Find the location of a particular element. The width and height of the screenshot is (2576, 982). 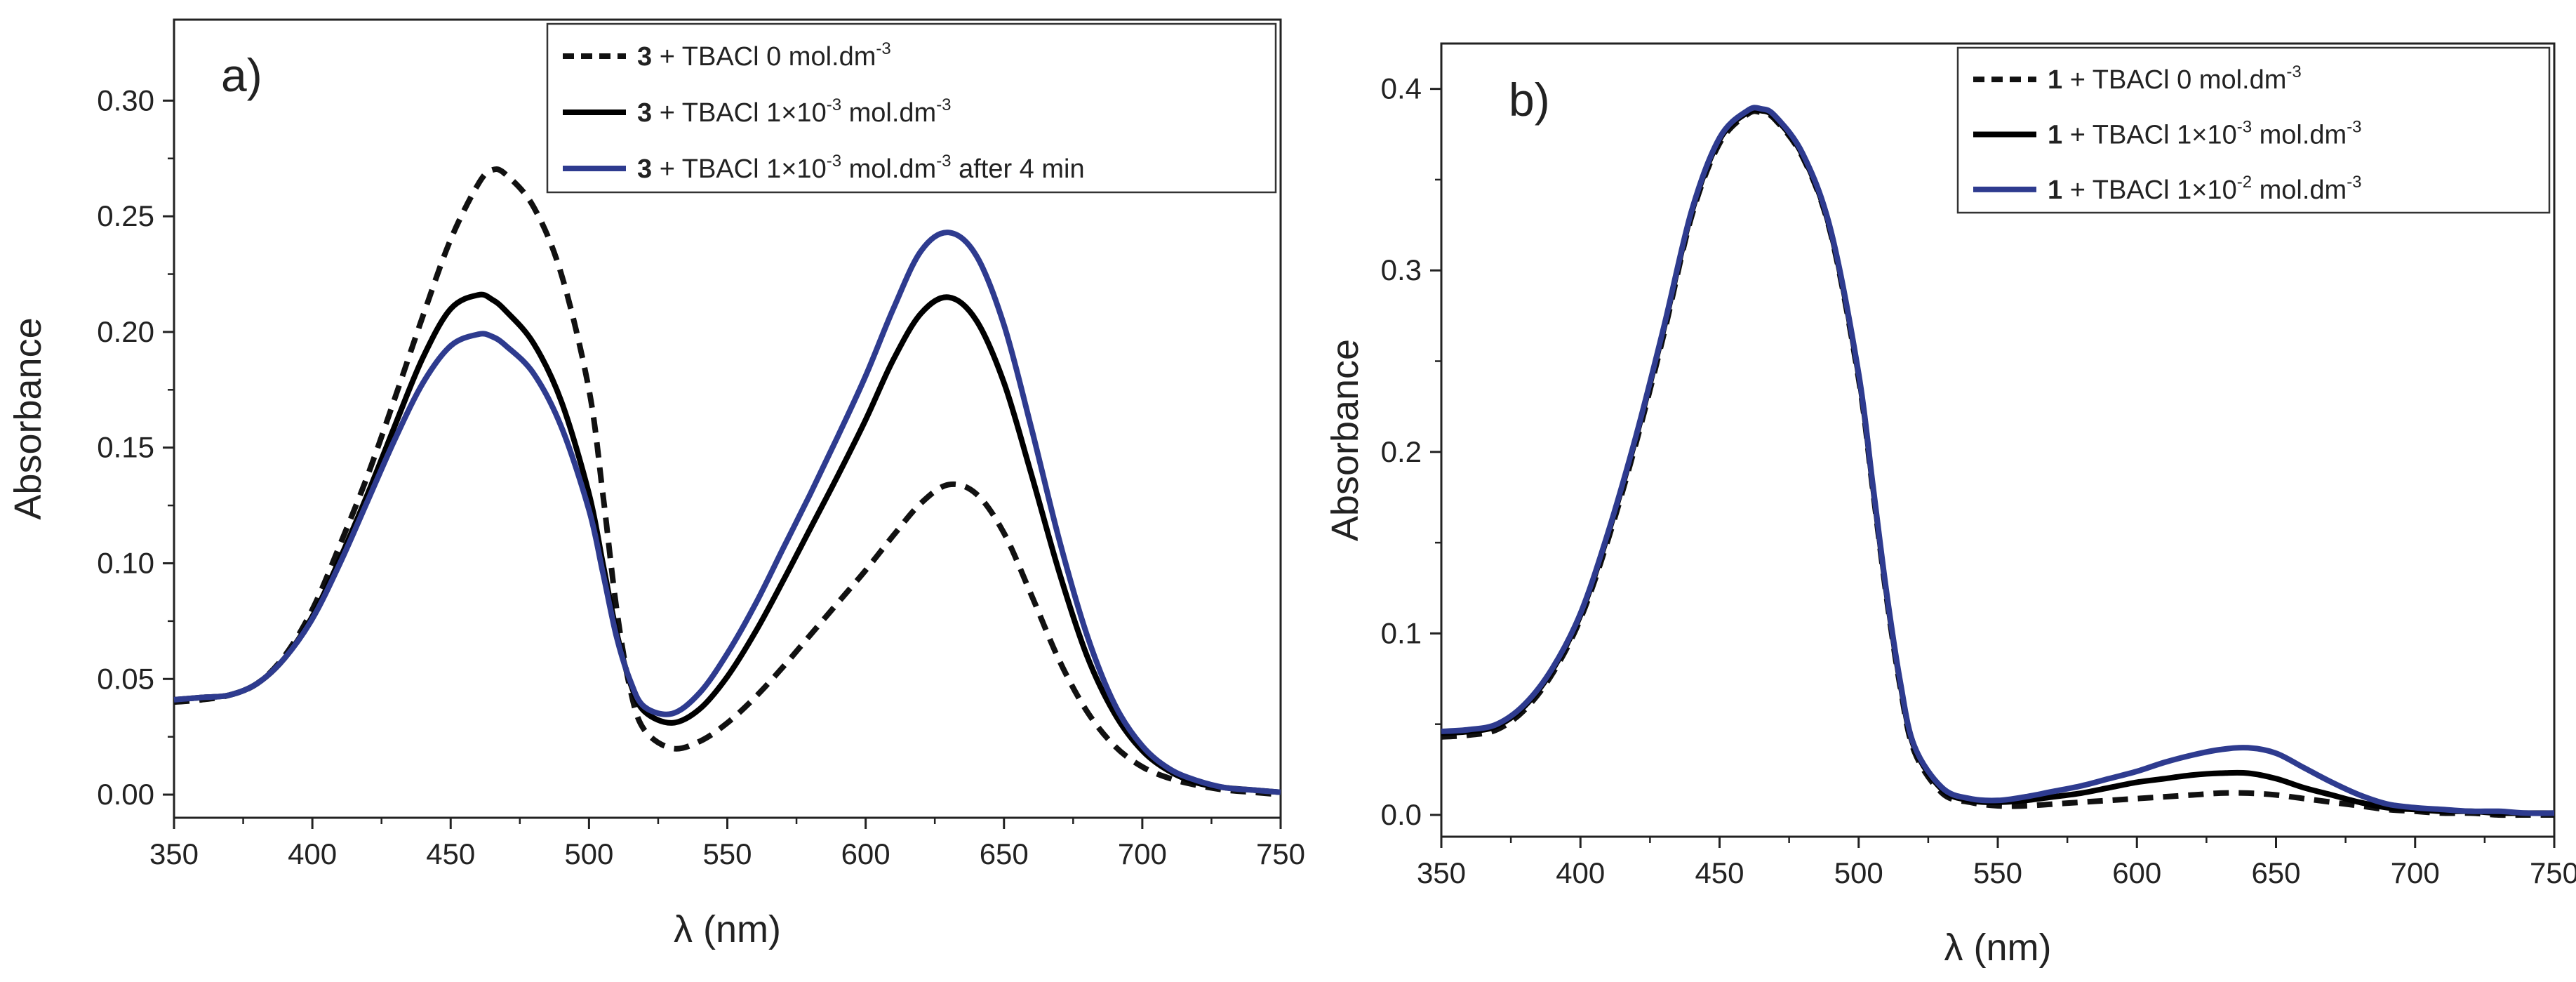

panel-label: a) is located at coordinates (242, 75).